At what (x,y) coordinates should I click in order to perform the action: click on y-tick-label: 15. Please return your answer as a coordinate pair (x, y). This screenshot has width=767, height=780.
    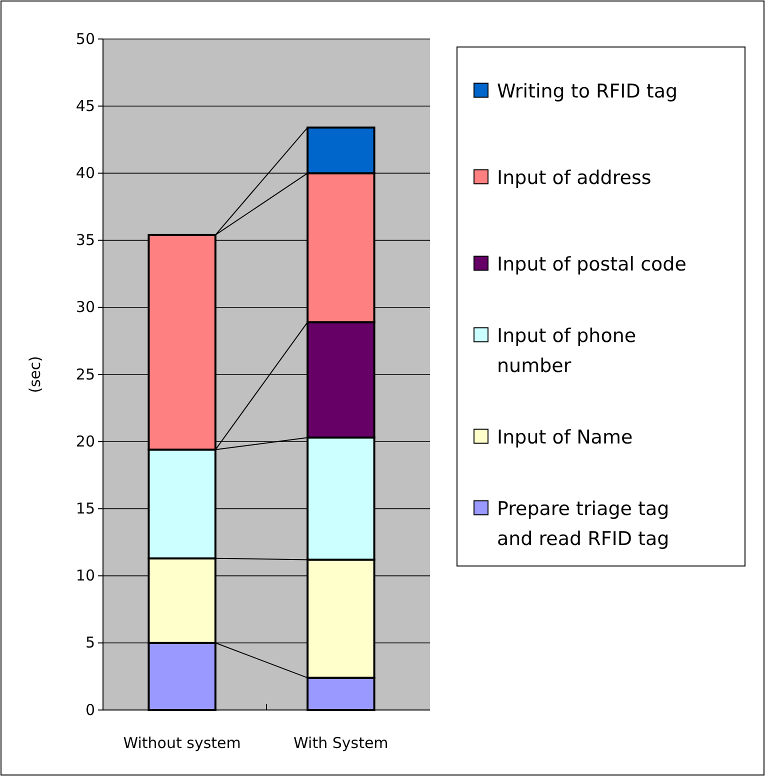
    Looking at the image, I should click on (85, 509).